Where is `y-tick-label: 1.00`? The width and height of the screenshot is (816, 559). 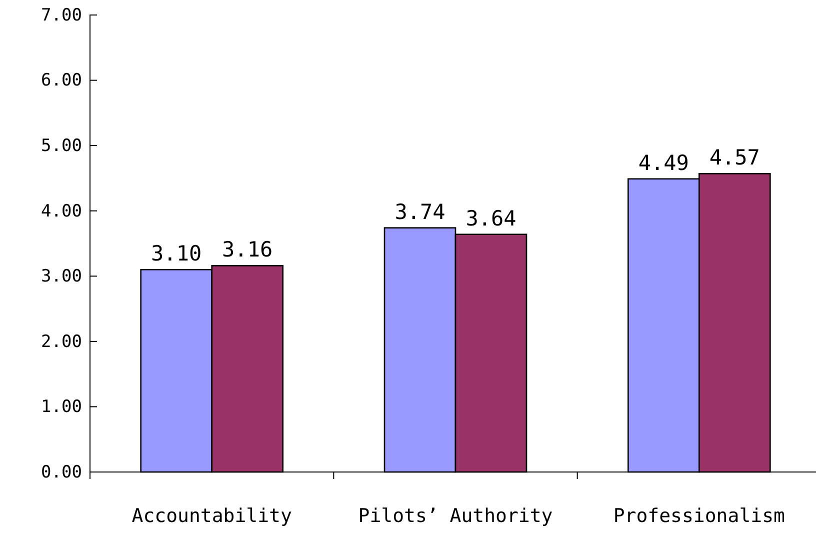 y-tick-label: 1.00 is located at coordinates (61, 407).